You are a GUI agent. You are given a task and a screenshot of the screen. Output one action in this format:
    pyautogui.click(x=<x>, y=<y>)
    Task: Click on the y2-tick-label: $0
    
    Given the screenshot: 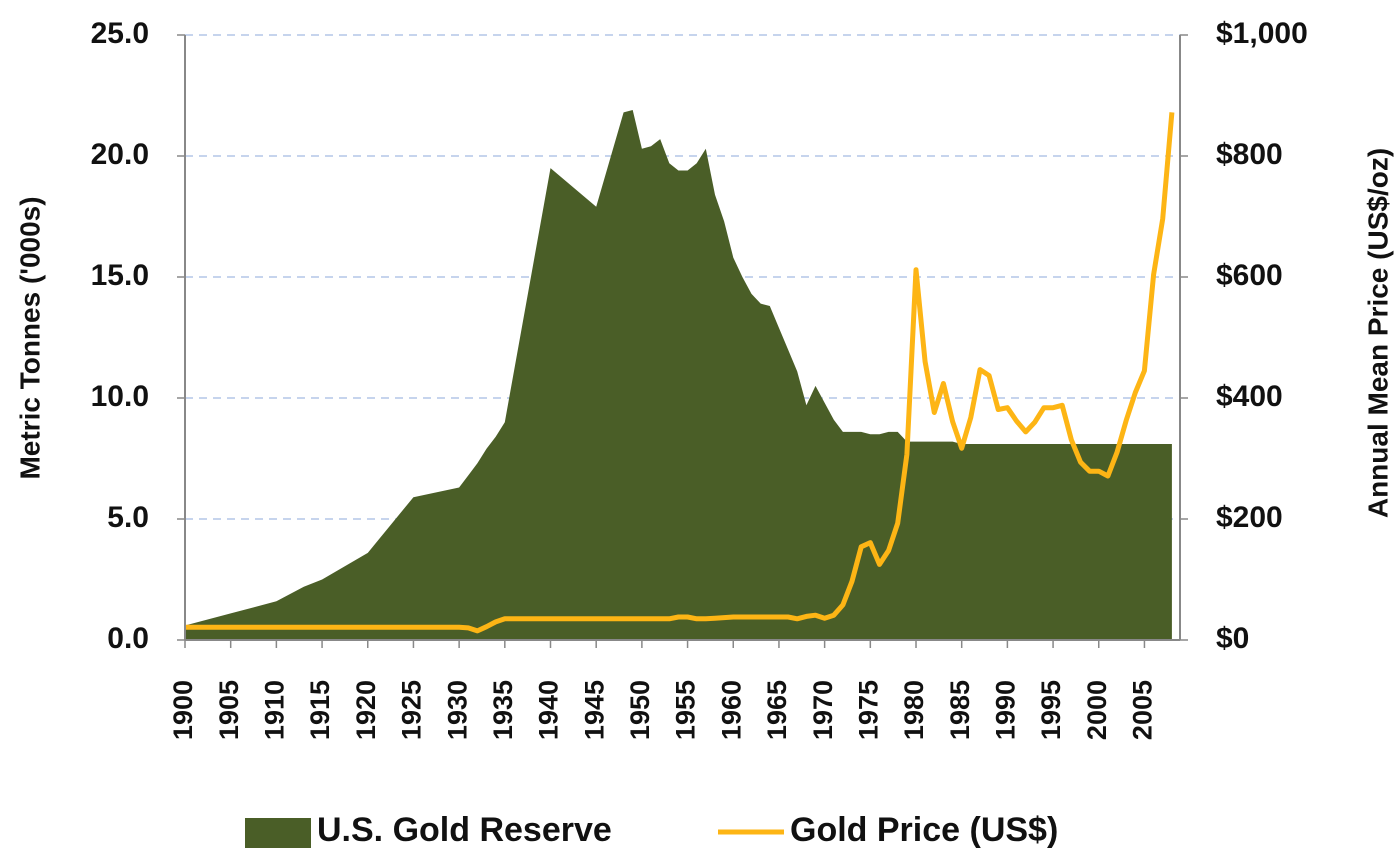 What is the action you would take?
    pyautogui.click(x=1232, y=638)
    